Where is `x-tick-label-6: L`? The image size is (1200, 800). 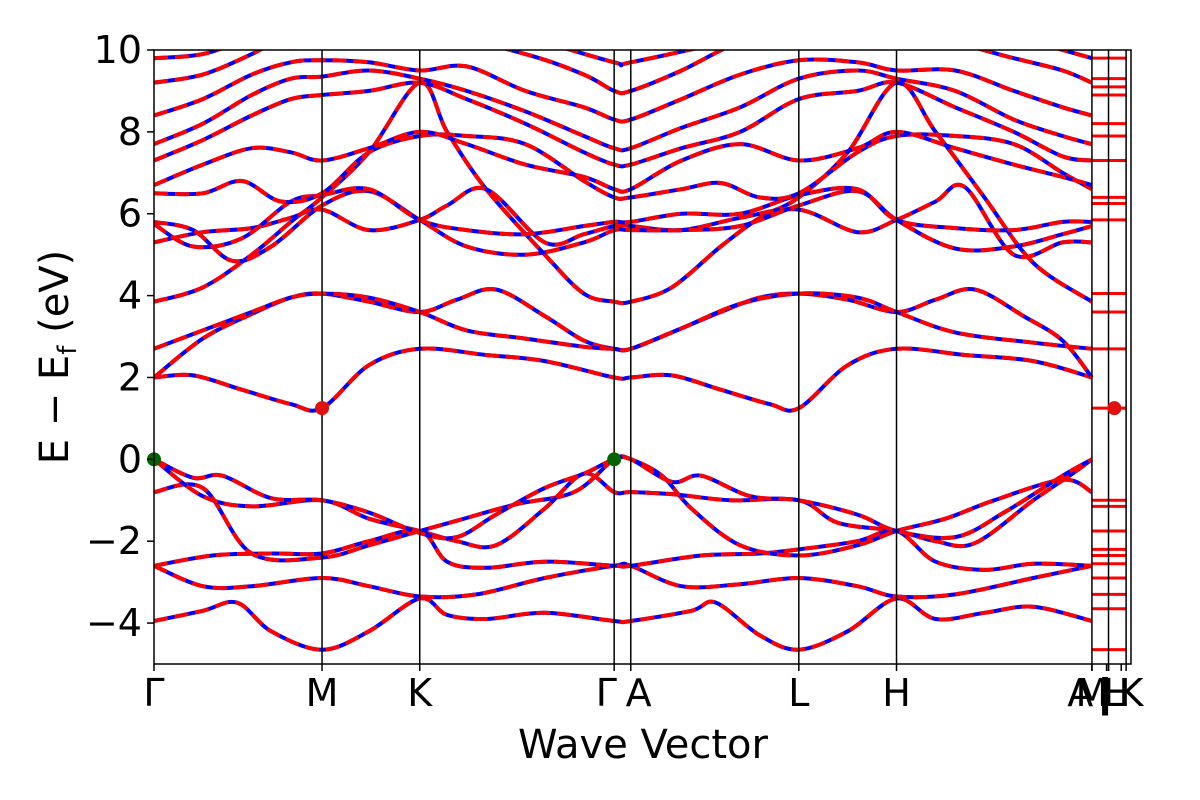 x-tick-label-6: L is located at coordinates (798, 693).